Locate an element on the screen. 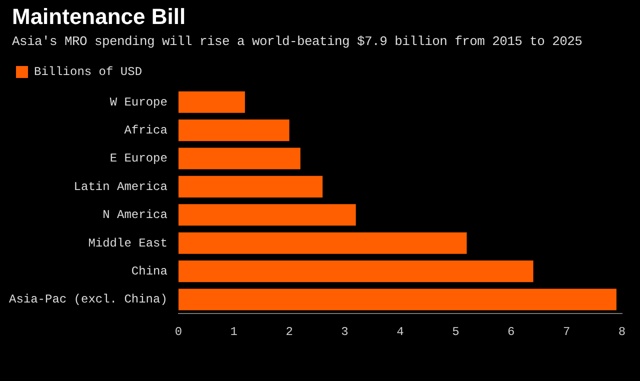 The width and height of the screenshot is (640, 381). x-tick-label: 8 is located at coordinates (622, 331).